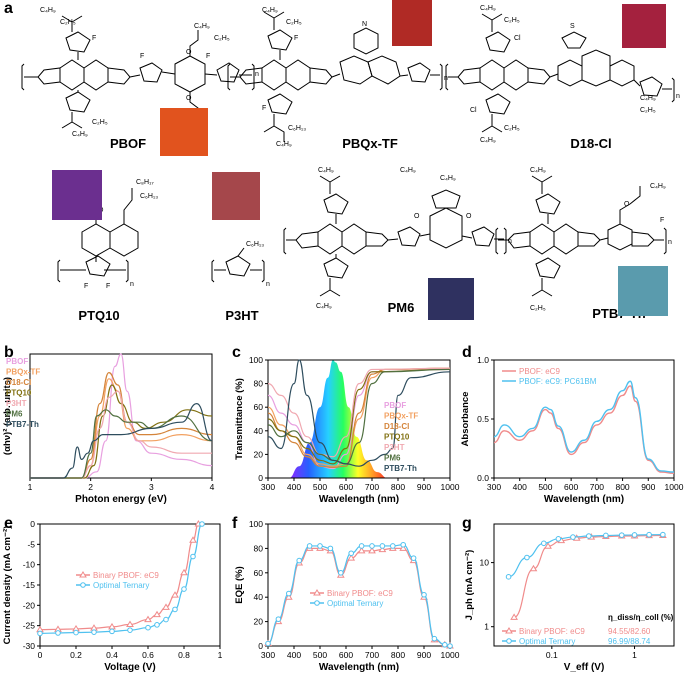  I want to click on legend-label: PBOF: eC9, so click(539, 371).